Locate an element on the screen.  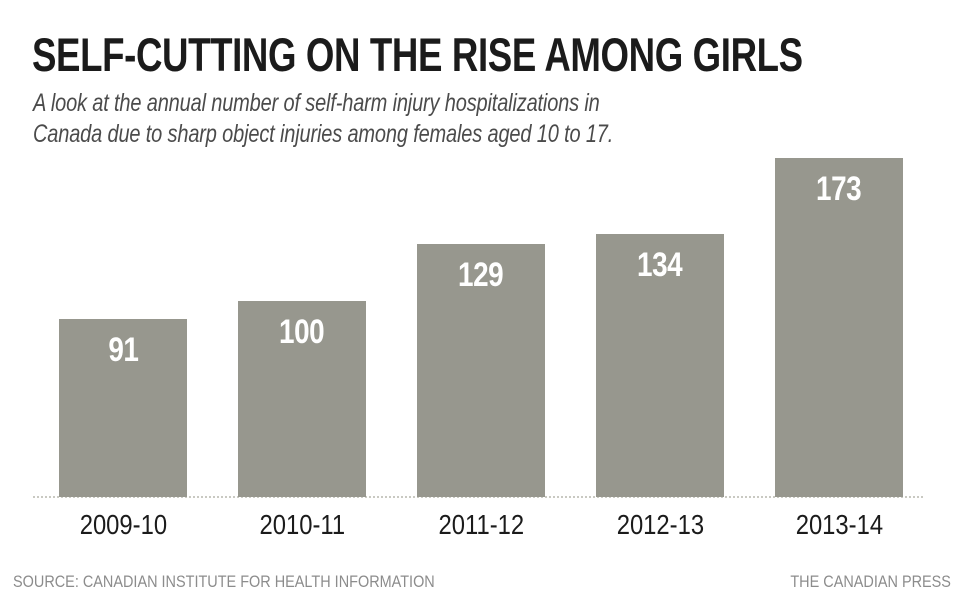
bar-2012-13: 134 is located at coordinates (660, 365).